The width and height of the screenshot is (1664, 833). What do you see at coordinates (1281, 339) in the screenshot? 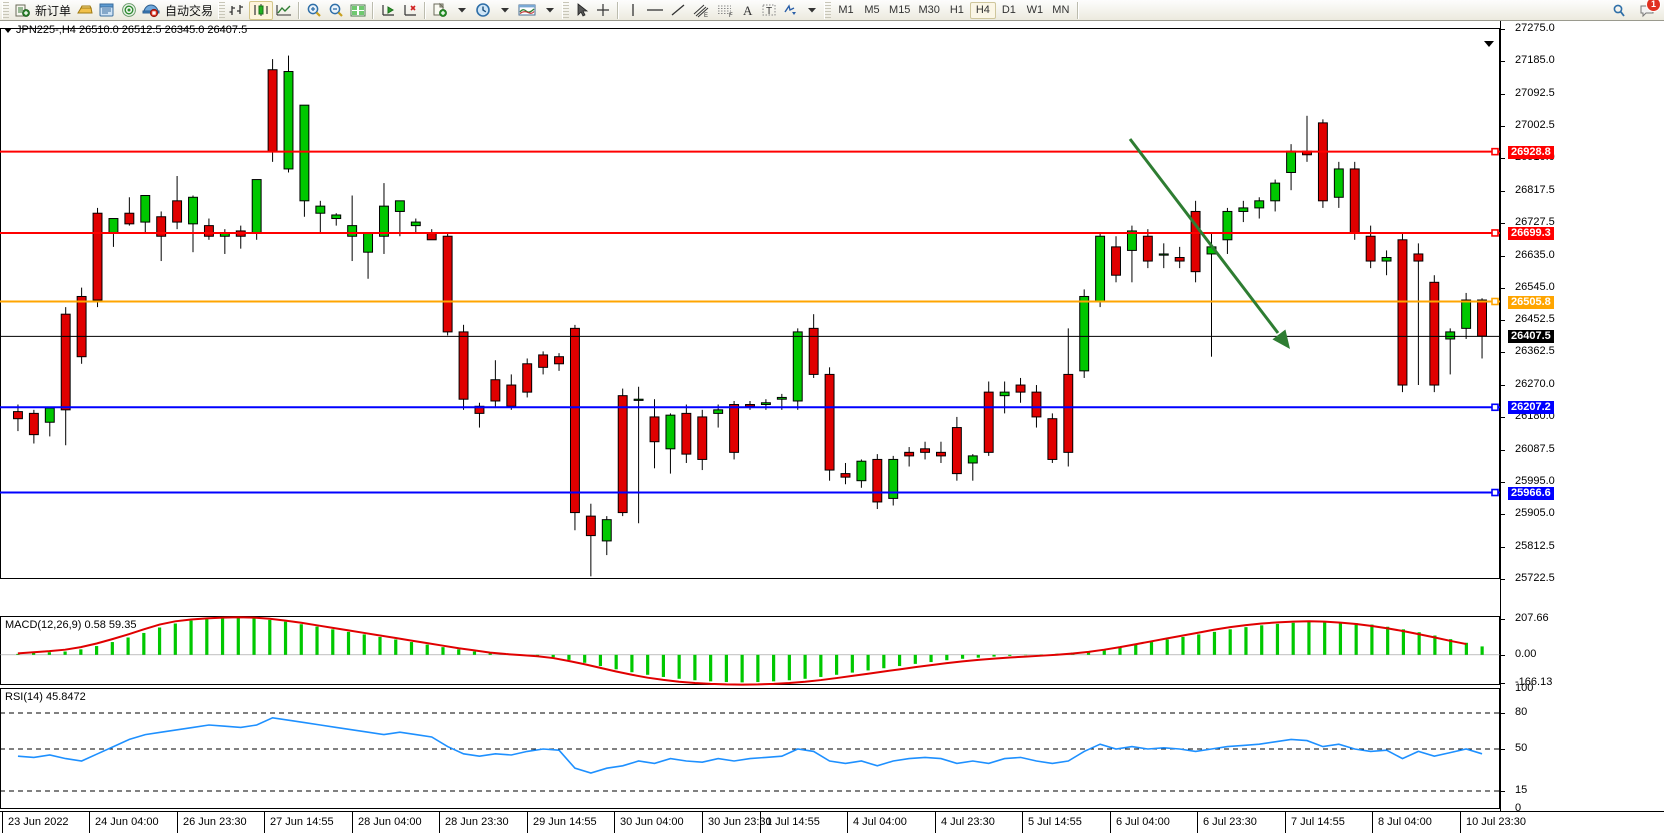
I see `trend-arrow-head` at bounding box center [1281, 339].